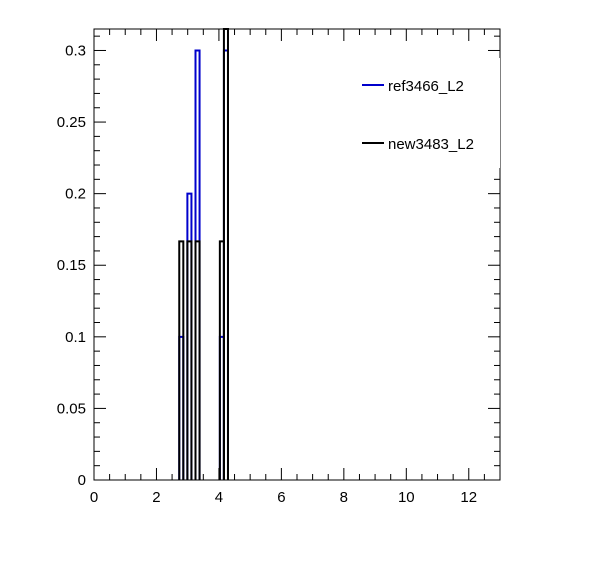 The image size is (596, 577). What do you see at coordinates (75, 337) in the screenshot?
I see `y-tick-label: 0.1` at bounding box center [75, 337].